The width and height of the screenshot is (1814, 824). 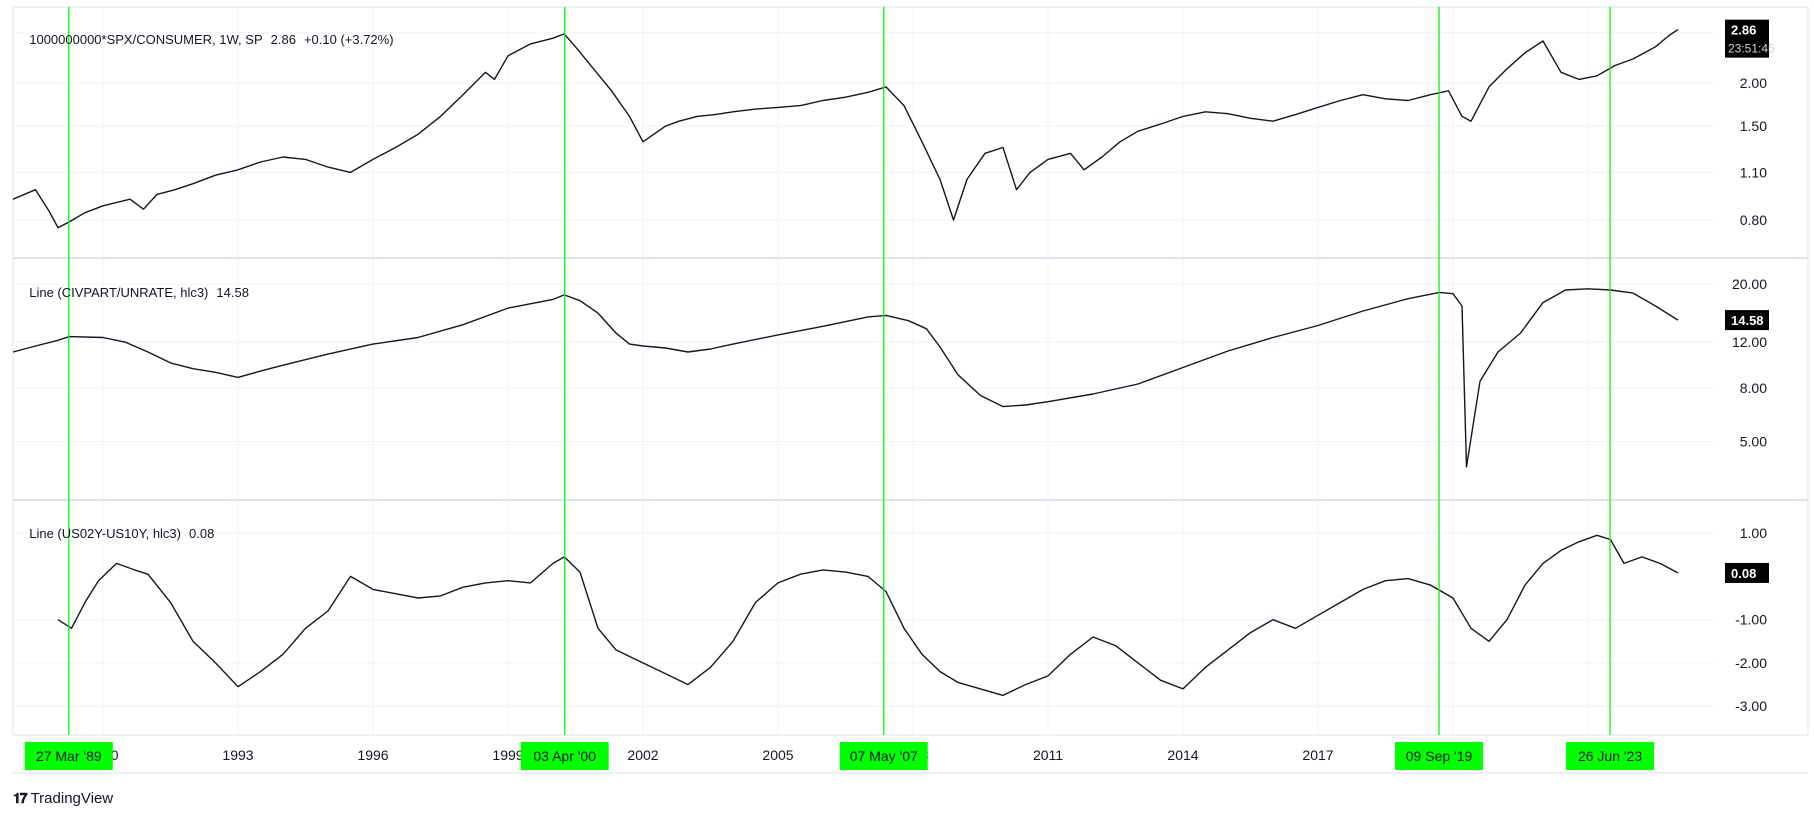 I want to click on date-flag-label: 07 May '07, so click(x=884, y=756).